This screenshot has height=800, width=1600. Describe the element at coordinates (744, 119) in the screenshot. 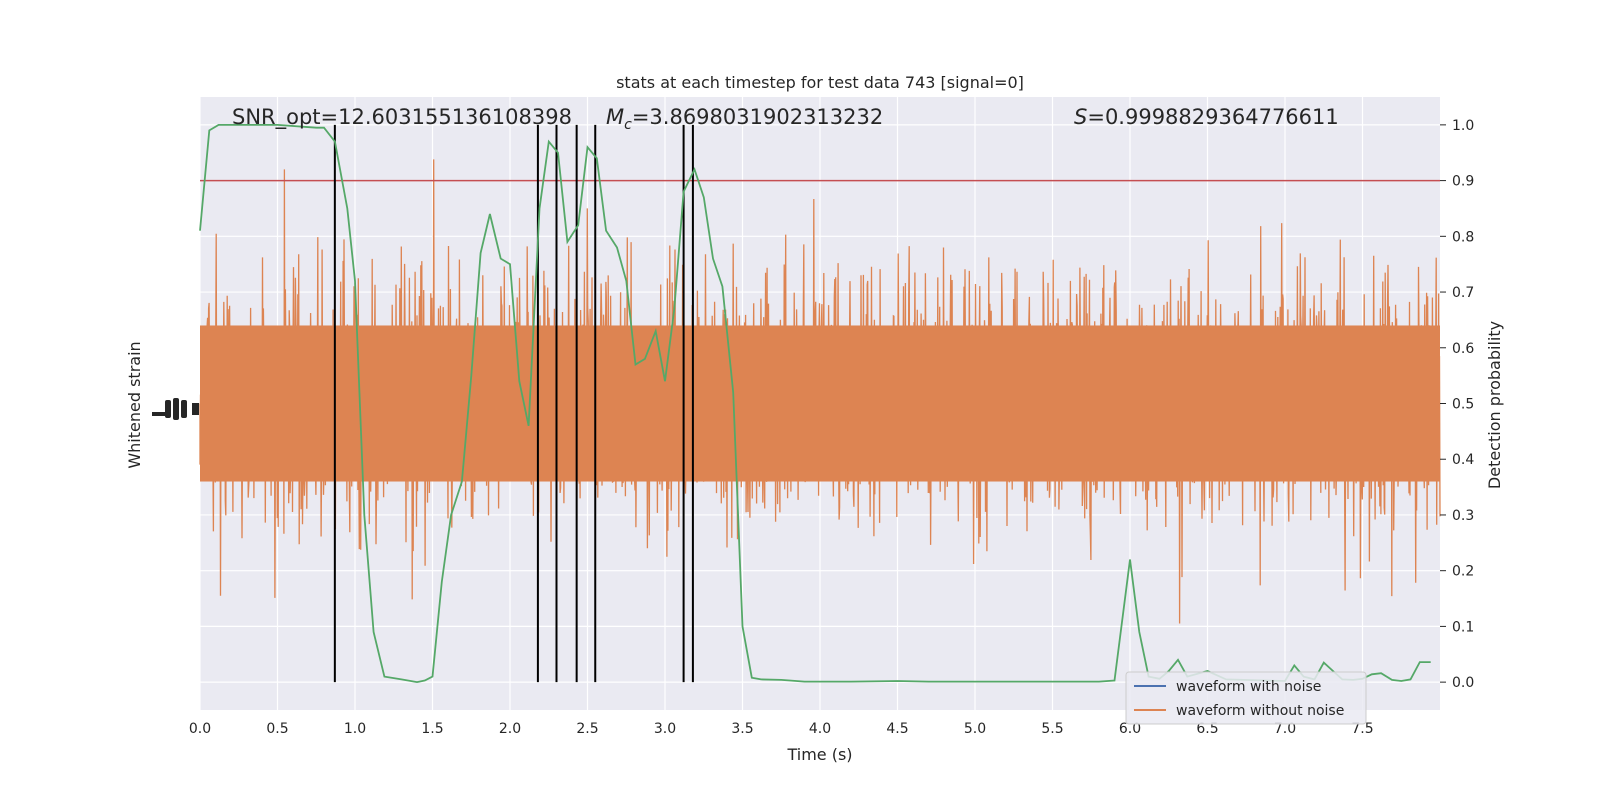

I see `chirp-mass-annotation: Mc=3.8698031902313232` at that location.